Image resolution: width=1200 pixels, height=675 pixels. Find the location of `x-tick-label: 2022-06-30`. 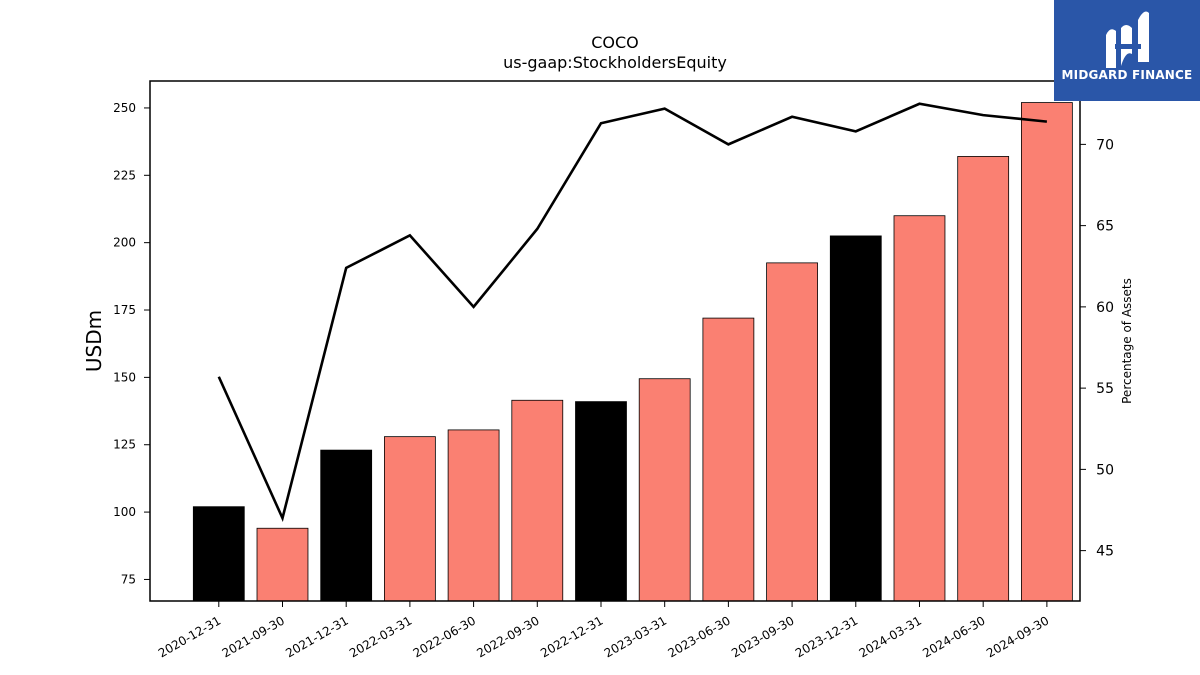

x-tick-label: 2022-06-30 is located at coordinates (444, 636).